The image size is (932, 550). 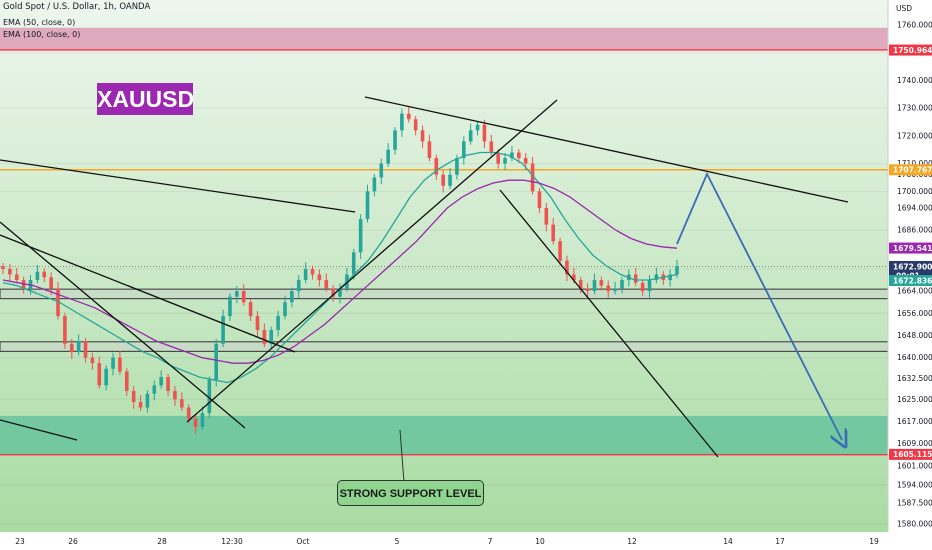 I want to click on price-tick-label: 1594.000, so click(x=914, y=485).